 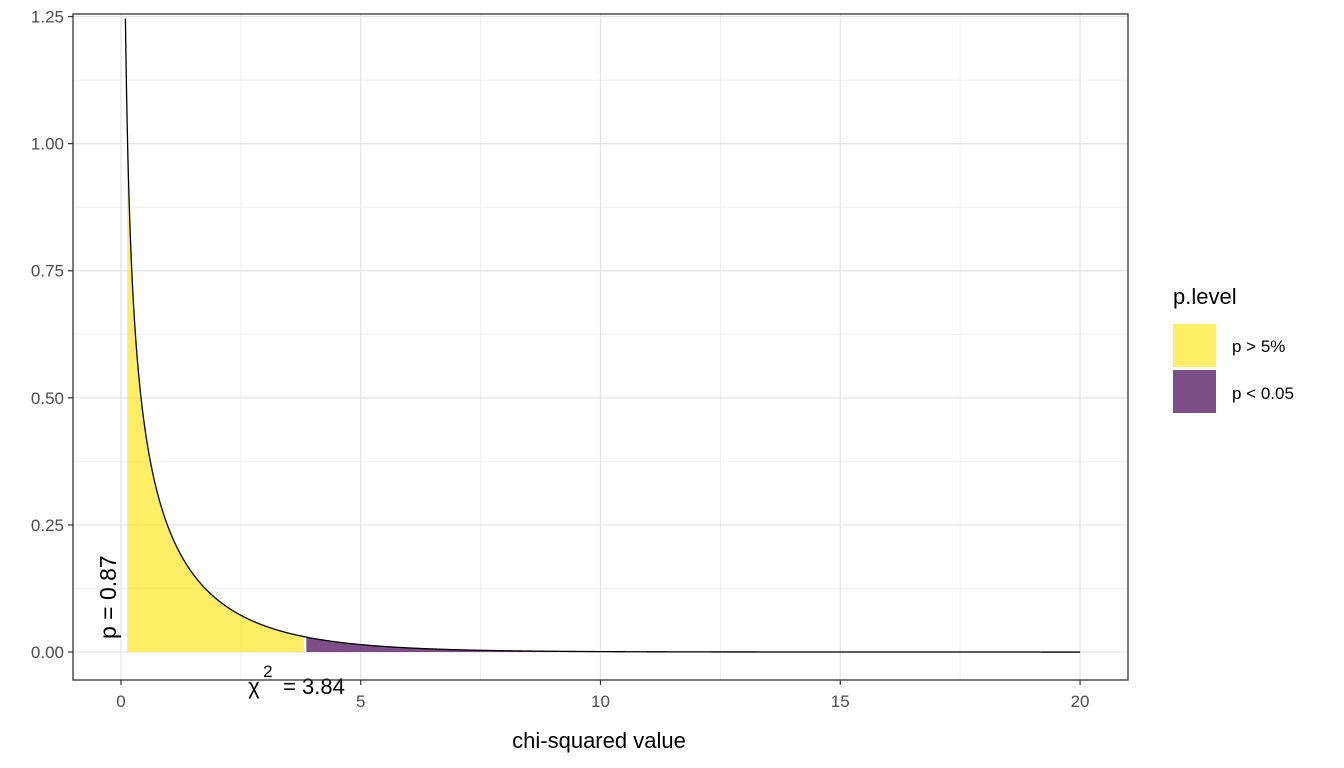 I want to click on x-tick-label: 10, so click(x=600, y=701).